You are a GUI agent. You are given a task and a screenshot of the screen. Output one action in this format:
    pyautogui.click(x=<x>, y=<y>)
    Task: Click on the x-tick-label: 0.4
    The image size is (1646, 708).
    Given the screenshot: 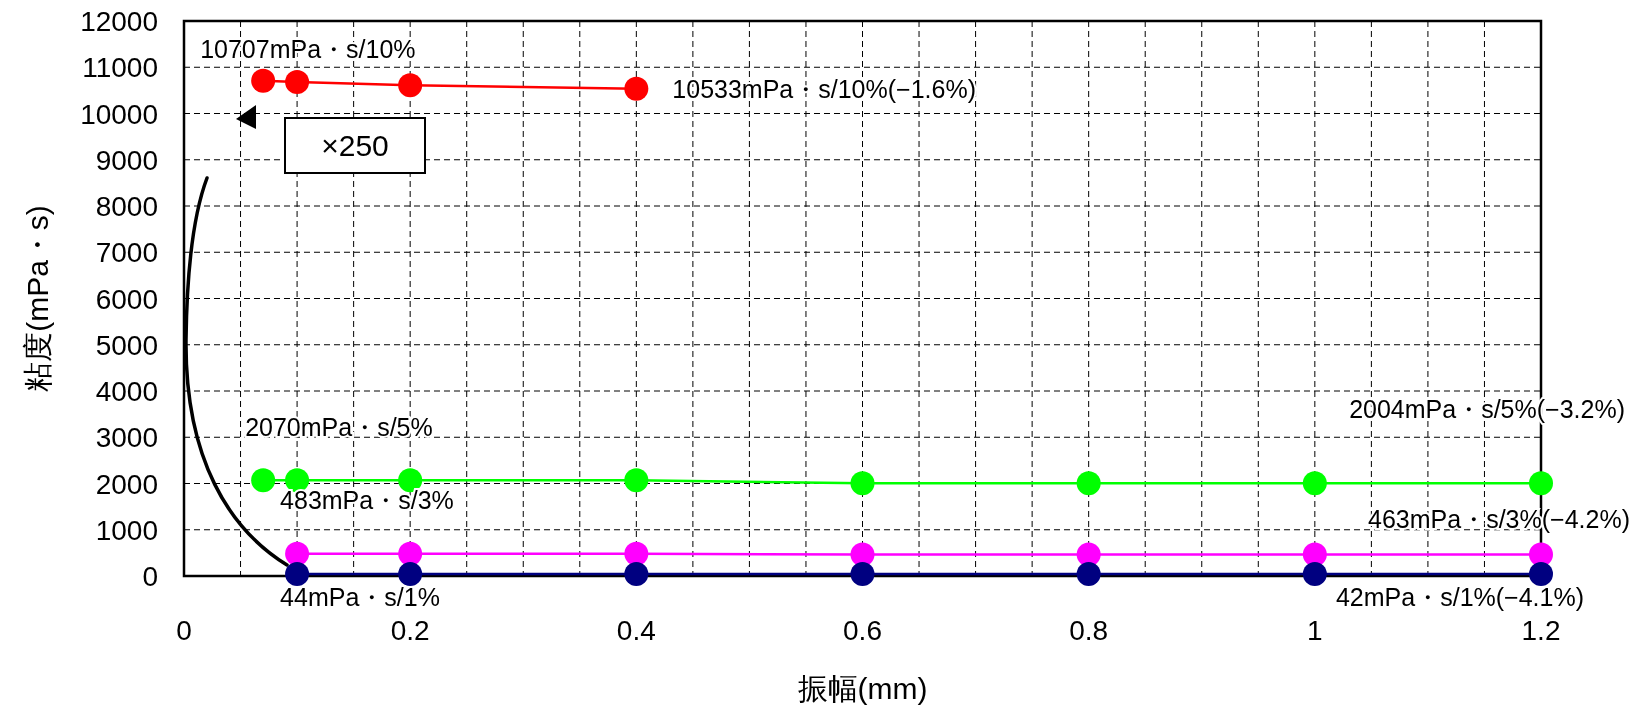 What is the action you would take?
    pyautogui.click(x=636, y=630)
    